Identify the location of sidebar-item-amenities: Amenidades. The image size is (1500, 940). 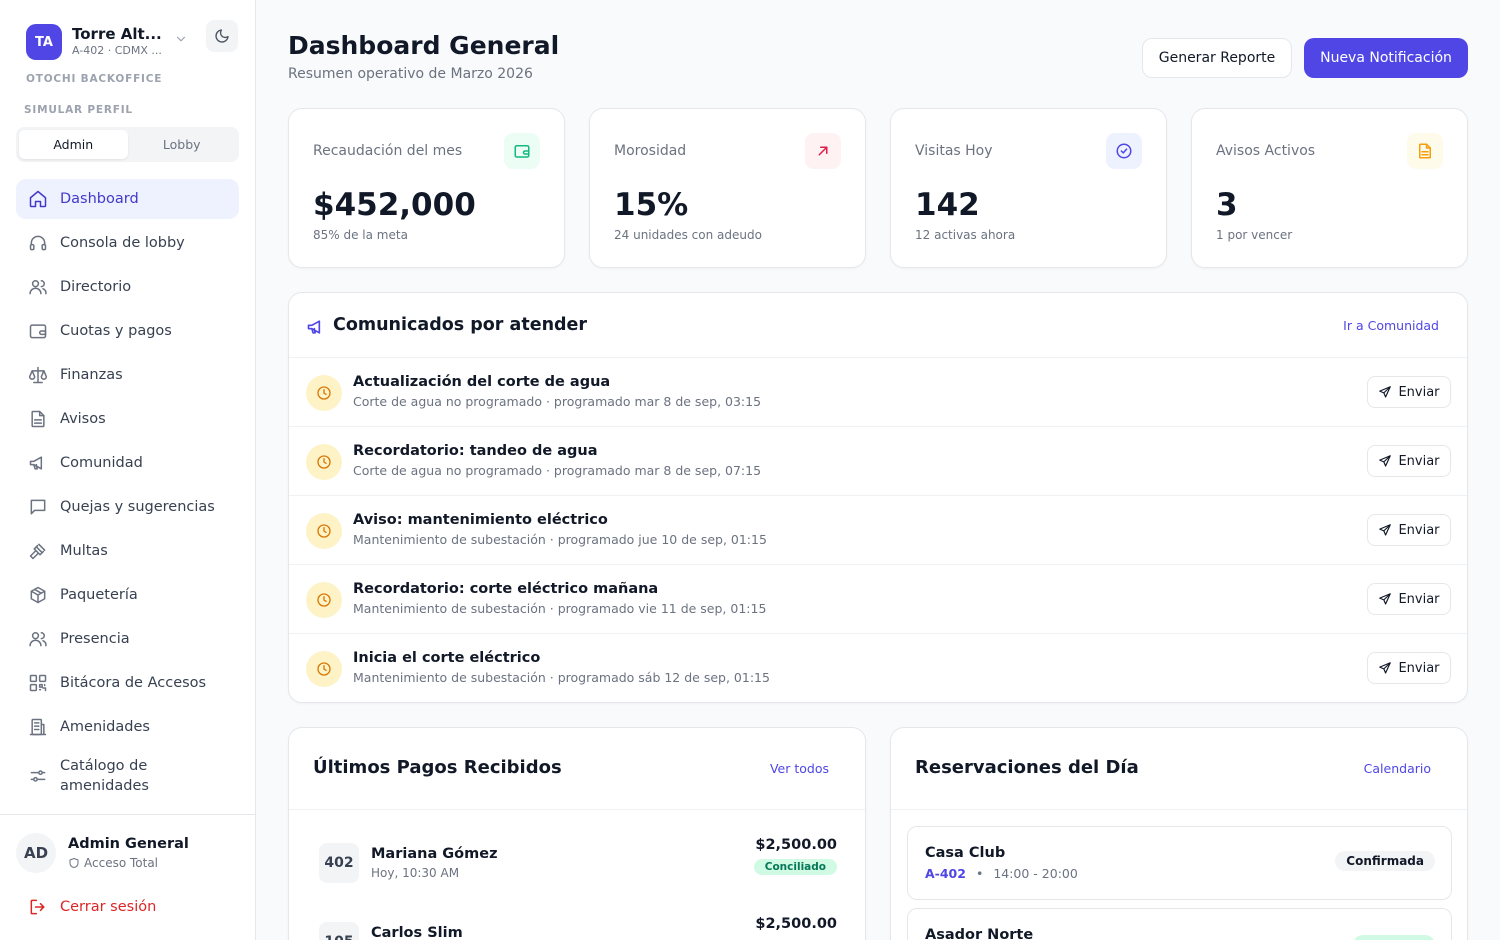
(127, 727).